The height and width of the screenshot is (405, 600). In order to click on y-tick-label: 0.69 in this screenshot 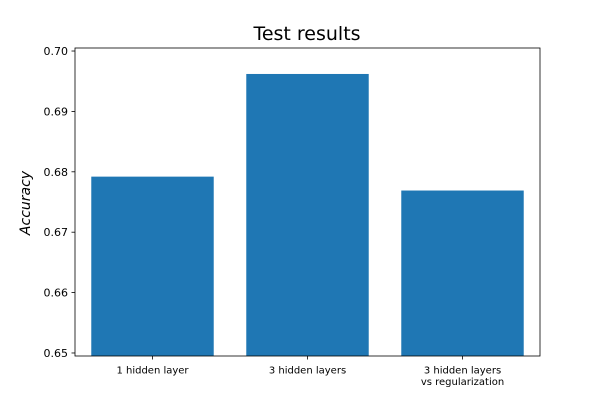, I will do `click(56, 111)`.